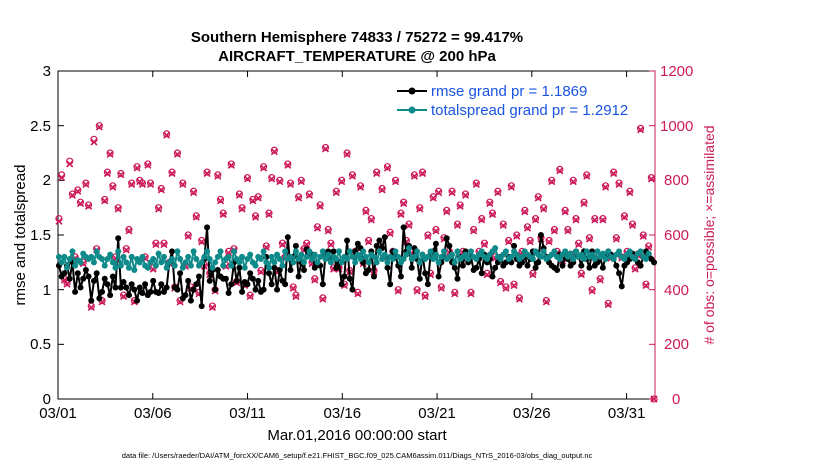  What do you see at coordinates (357, 435) in the screenshot?
I see `x-axis-label: Mar.01,2016 00:00:00 start` at bounding box center [357, 435].